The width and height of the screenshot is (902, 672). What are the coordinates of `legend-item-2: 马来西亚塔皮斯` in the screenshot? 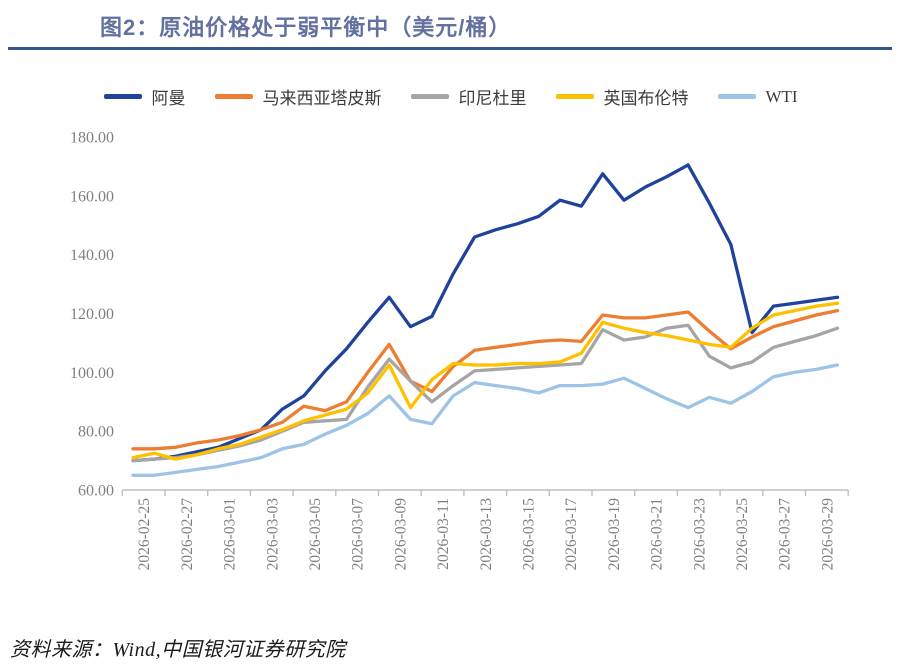 It's located at (298, 96).